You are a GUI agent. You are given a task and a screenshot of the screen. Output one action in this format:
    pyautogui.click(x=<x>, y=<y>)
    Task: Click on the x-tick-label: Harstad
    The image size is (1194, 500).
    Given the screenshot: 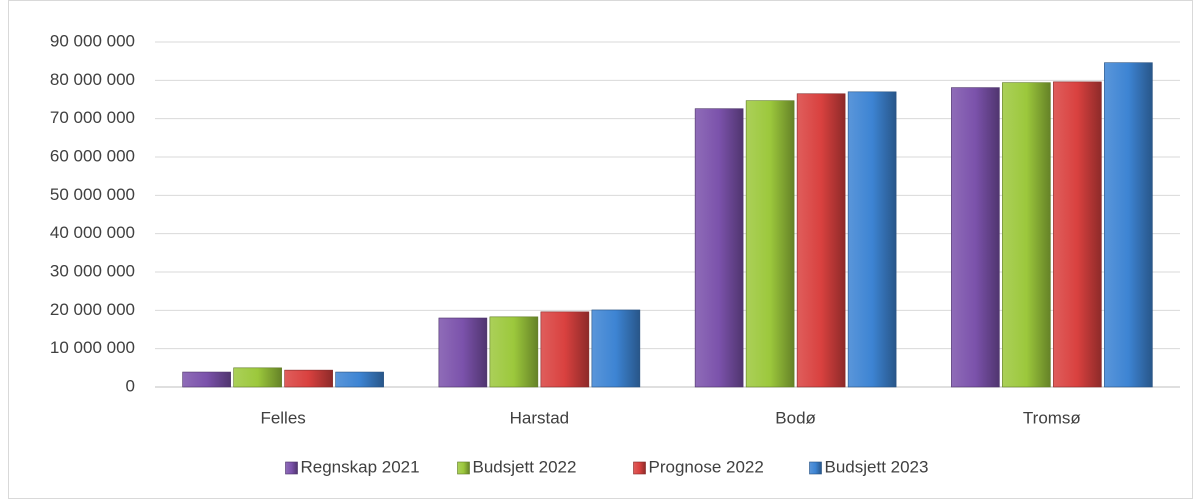 What is the action you would take?
    pyautogui.click(x=540, y=417)
    